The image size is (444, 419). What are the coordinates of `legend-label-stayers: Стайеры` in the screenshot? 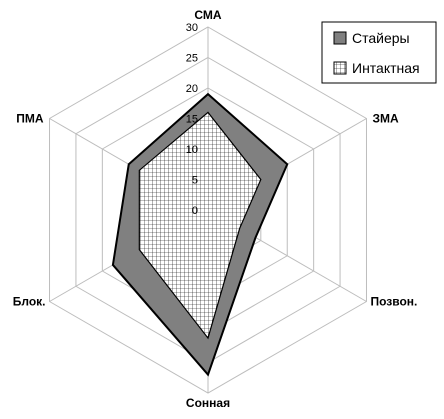 It's located at (381, 38).